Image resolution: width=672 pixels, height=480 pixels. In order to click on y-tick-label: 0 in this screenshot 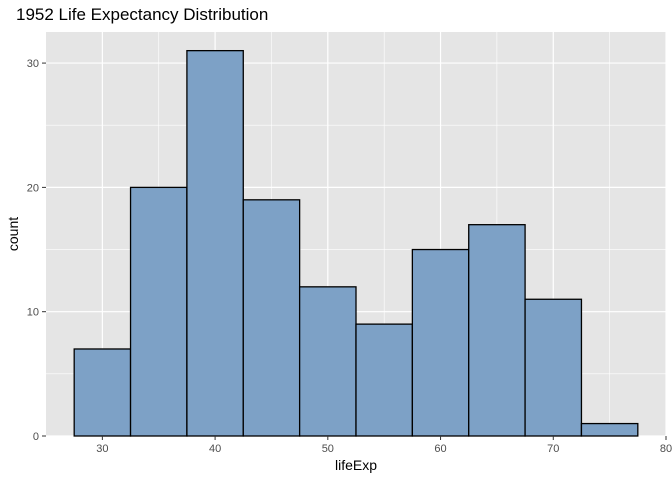, I will do `click(36, 437)`.